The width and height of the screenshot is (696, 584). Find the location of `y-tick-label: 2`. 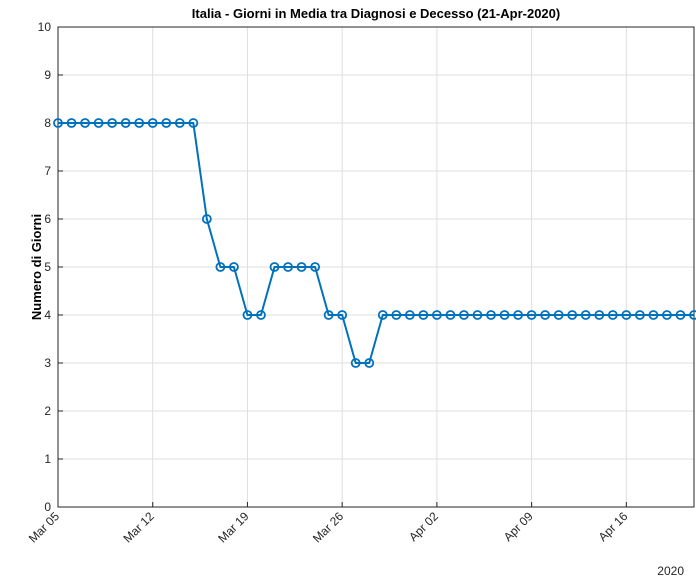

y-tick-label: 2 is located at coordinates (47, 411).